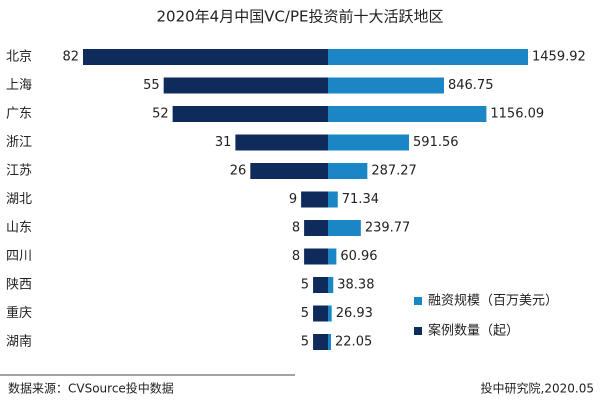 The image size is (600, 400). Describe the element at coordinates (493, 301) in the screenshot. I see `legend-label: 融资规模（百万美元）` at that location.